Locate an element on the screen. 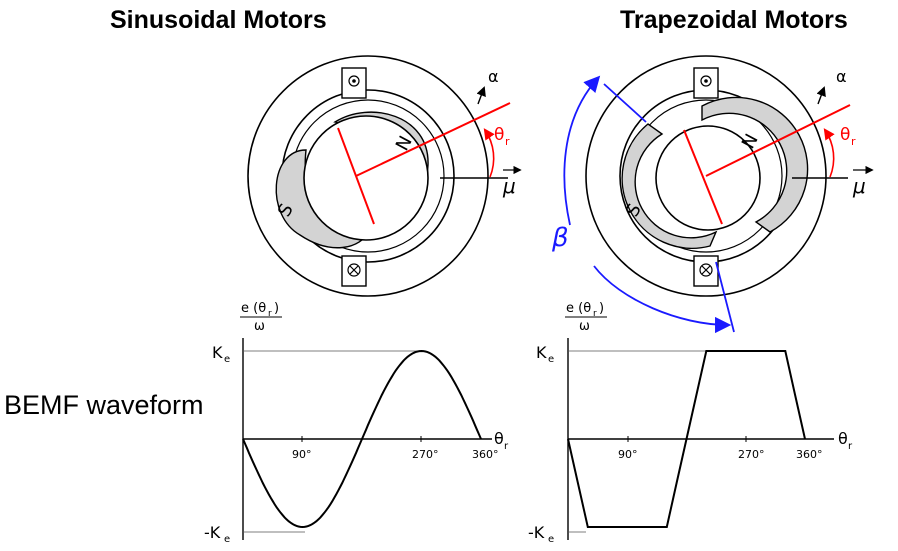 The image size is (898, 551). sinusoidal-motor: N S α θ r μ is located at coordinates (384, 176).